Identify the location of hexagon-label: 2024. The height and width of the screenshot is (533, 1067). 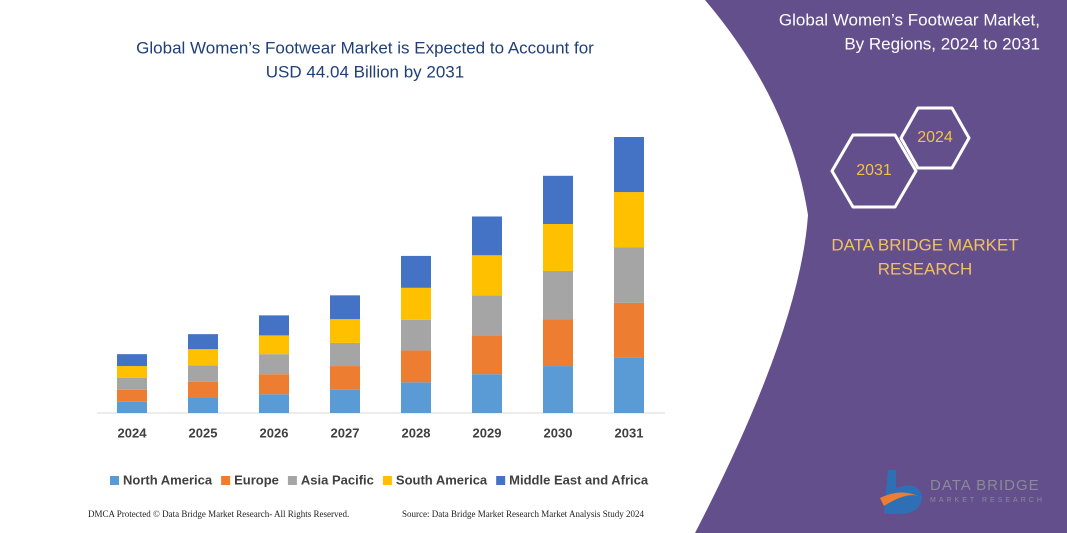
(935, 137).